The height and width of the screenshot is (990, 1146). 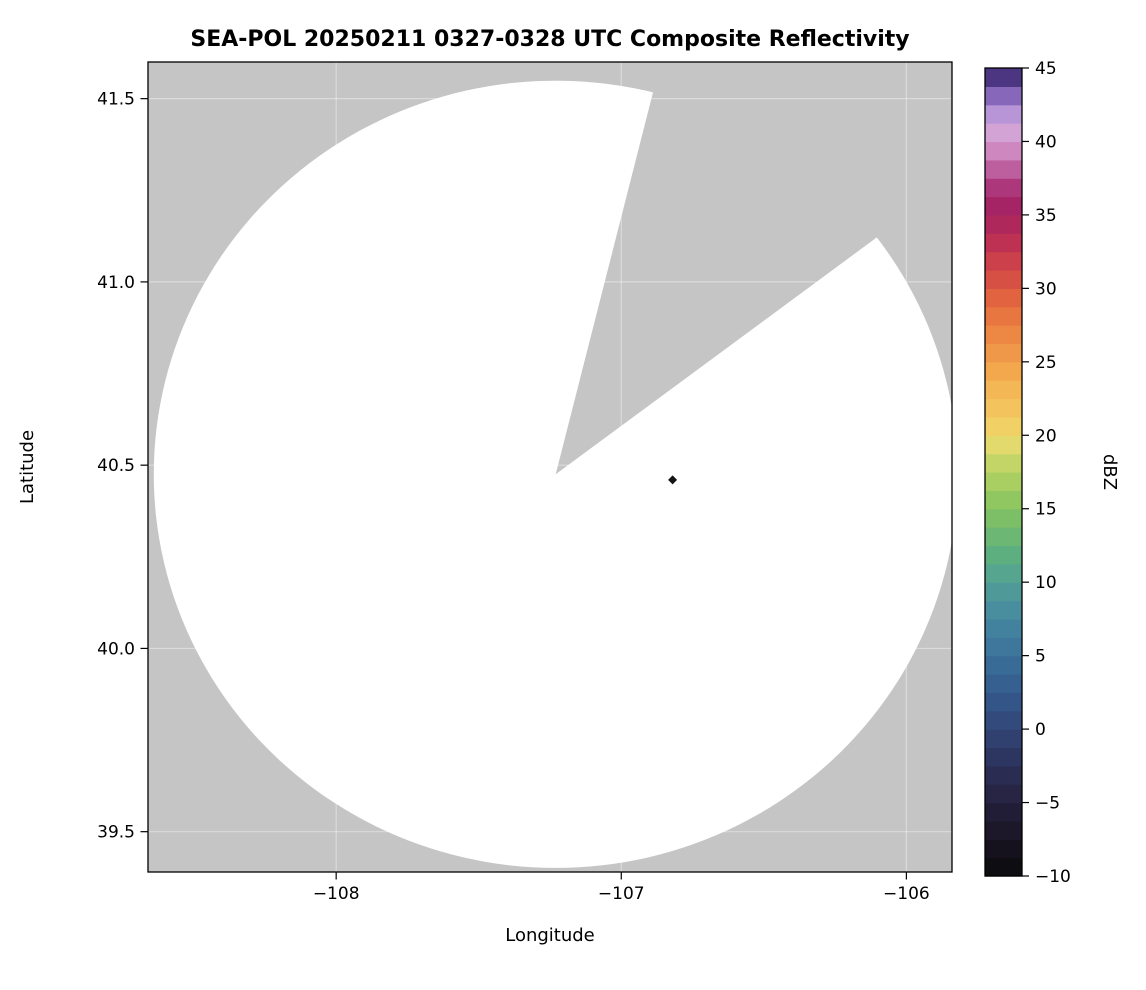 I want to click on colorbar-tick-label: 20, so click(x=1046, y=436).